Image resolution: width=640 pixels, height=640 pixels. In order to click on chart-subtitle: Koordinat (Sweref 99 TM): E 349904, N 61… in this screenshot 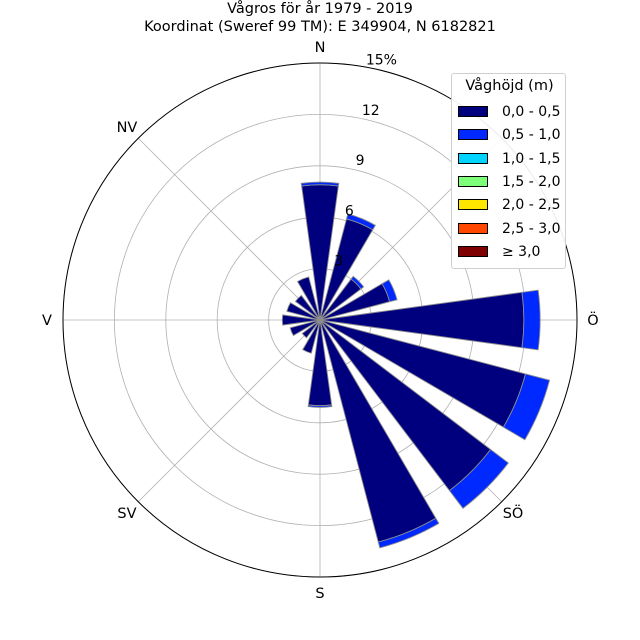, I will do `click(320, 27)`.